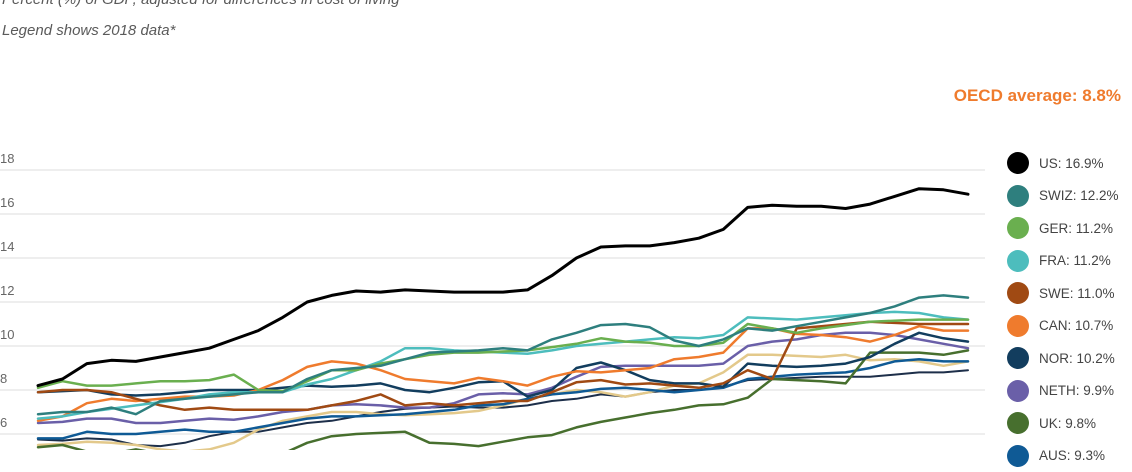 The image size is (1132, 472). What do you see at coordinates (1075, 260) in the screenshot?
I see `legend-label: FRA: 11.2%` at bounding box center [1075, 260].